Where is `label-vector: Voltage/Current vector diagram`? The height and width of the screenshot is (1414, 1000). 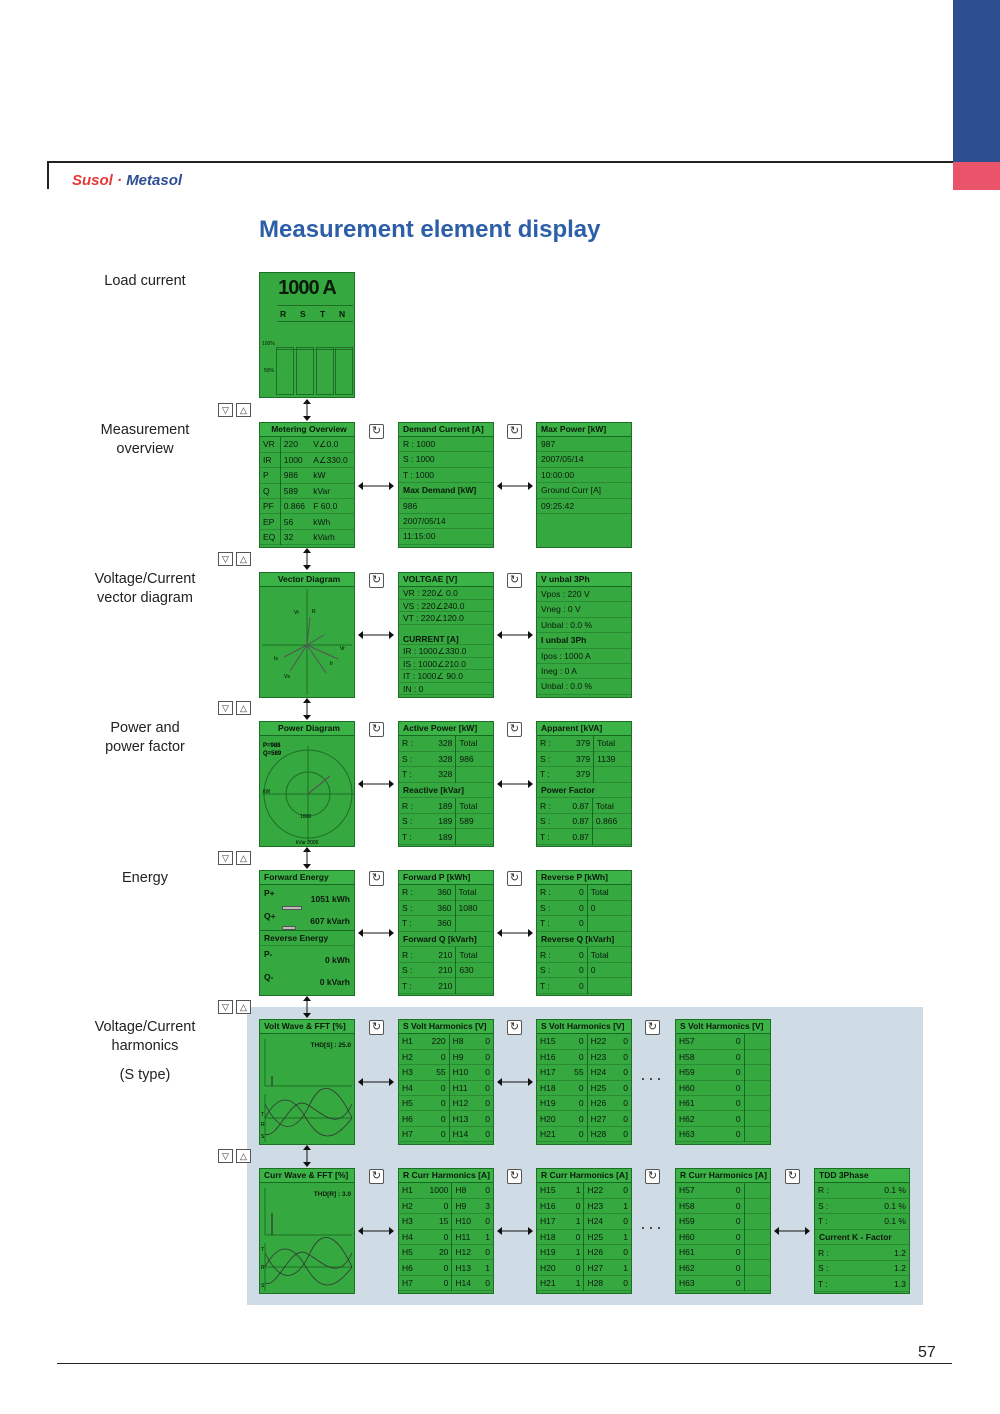 label-vector: Voltage/Current vector diagram is located at coordinates (145, 588).